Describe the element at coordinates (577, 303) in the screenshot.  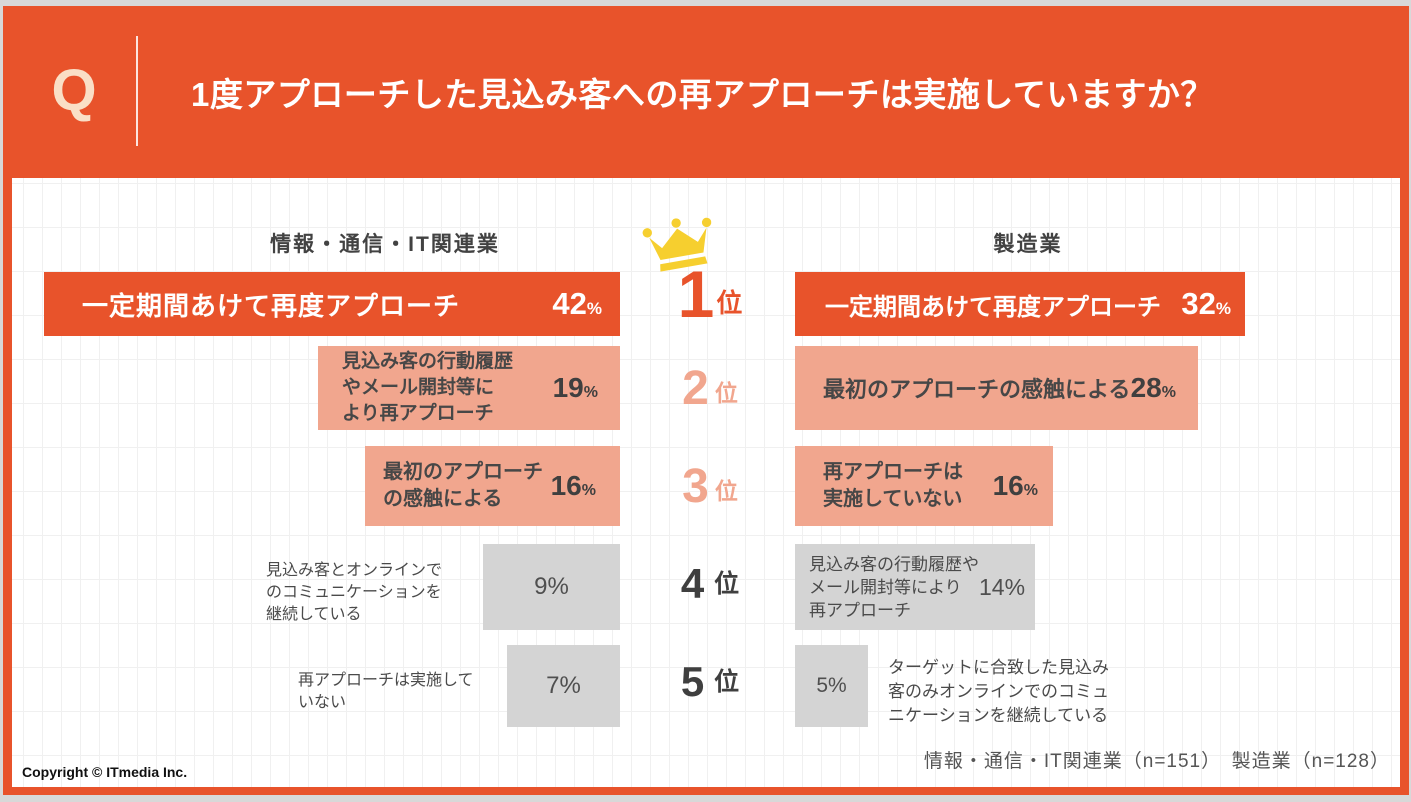
I see `bar-value: 42%` at that location.